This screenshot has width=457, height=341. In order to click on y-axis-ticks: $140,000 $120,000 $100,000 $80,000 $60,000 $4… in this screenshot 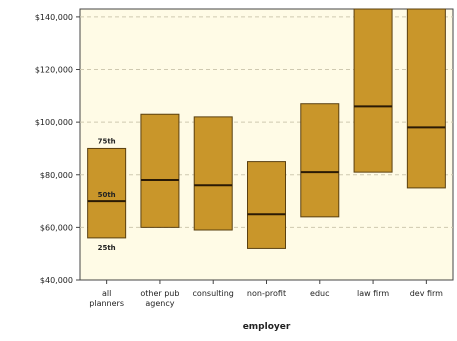, I will do `click(57, 149)`.